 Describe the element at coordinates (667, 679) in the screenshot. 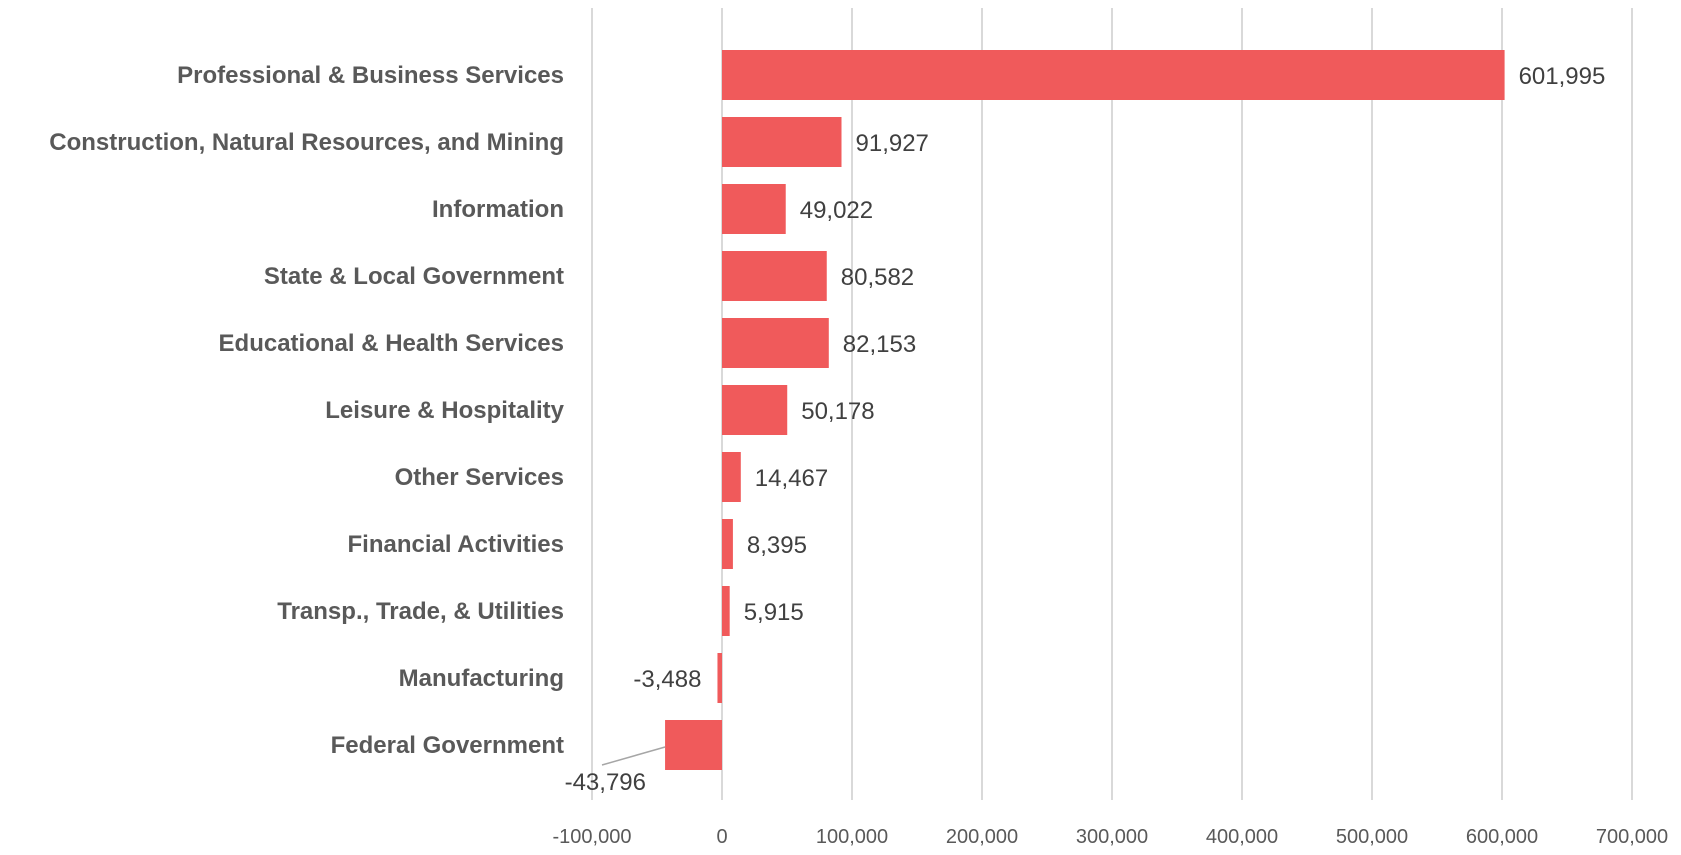

I see `value-label: -3,488` at that location.